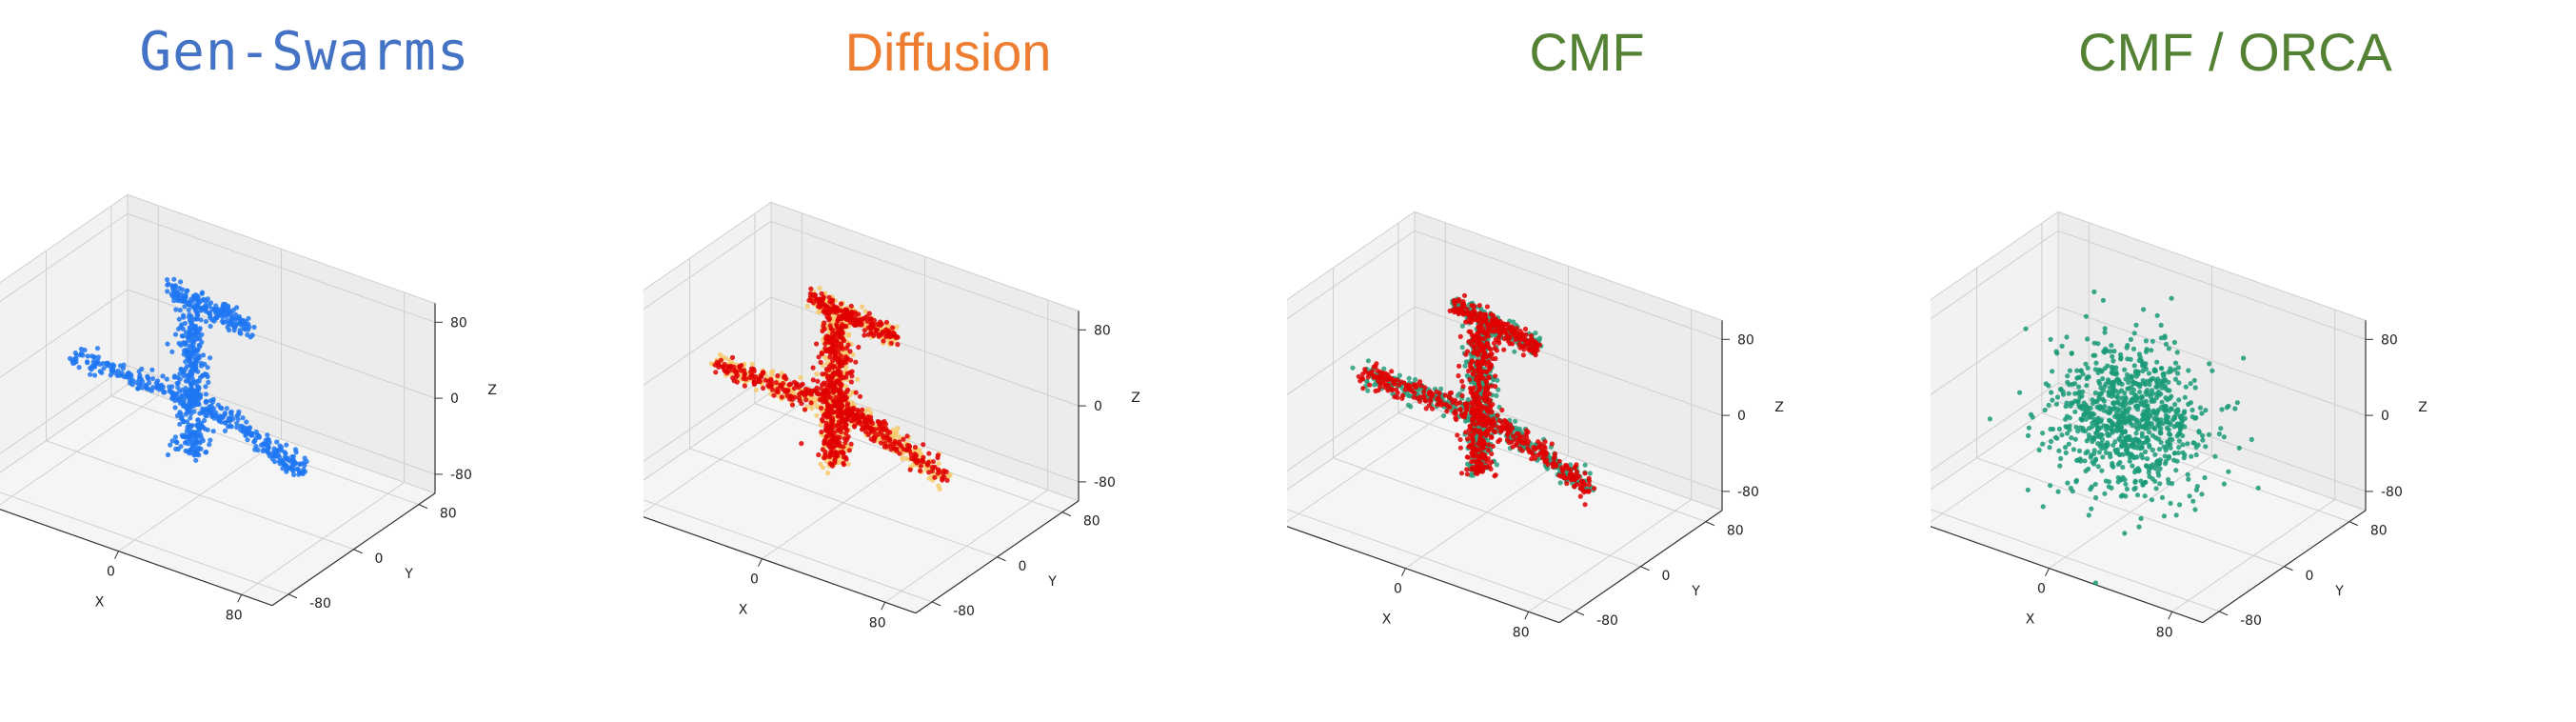 The image size is (2576, 722). What do you see at coordinates (2041, 589) in the screenshot?
I see `tick-label: 0` at bounding box center [2041, 589].